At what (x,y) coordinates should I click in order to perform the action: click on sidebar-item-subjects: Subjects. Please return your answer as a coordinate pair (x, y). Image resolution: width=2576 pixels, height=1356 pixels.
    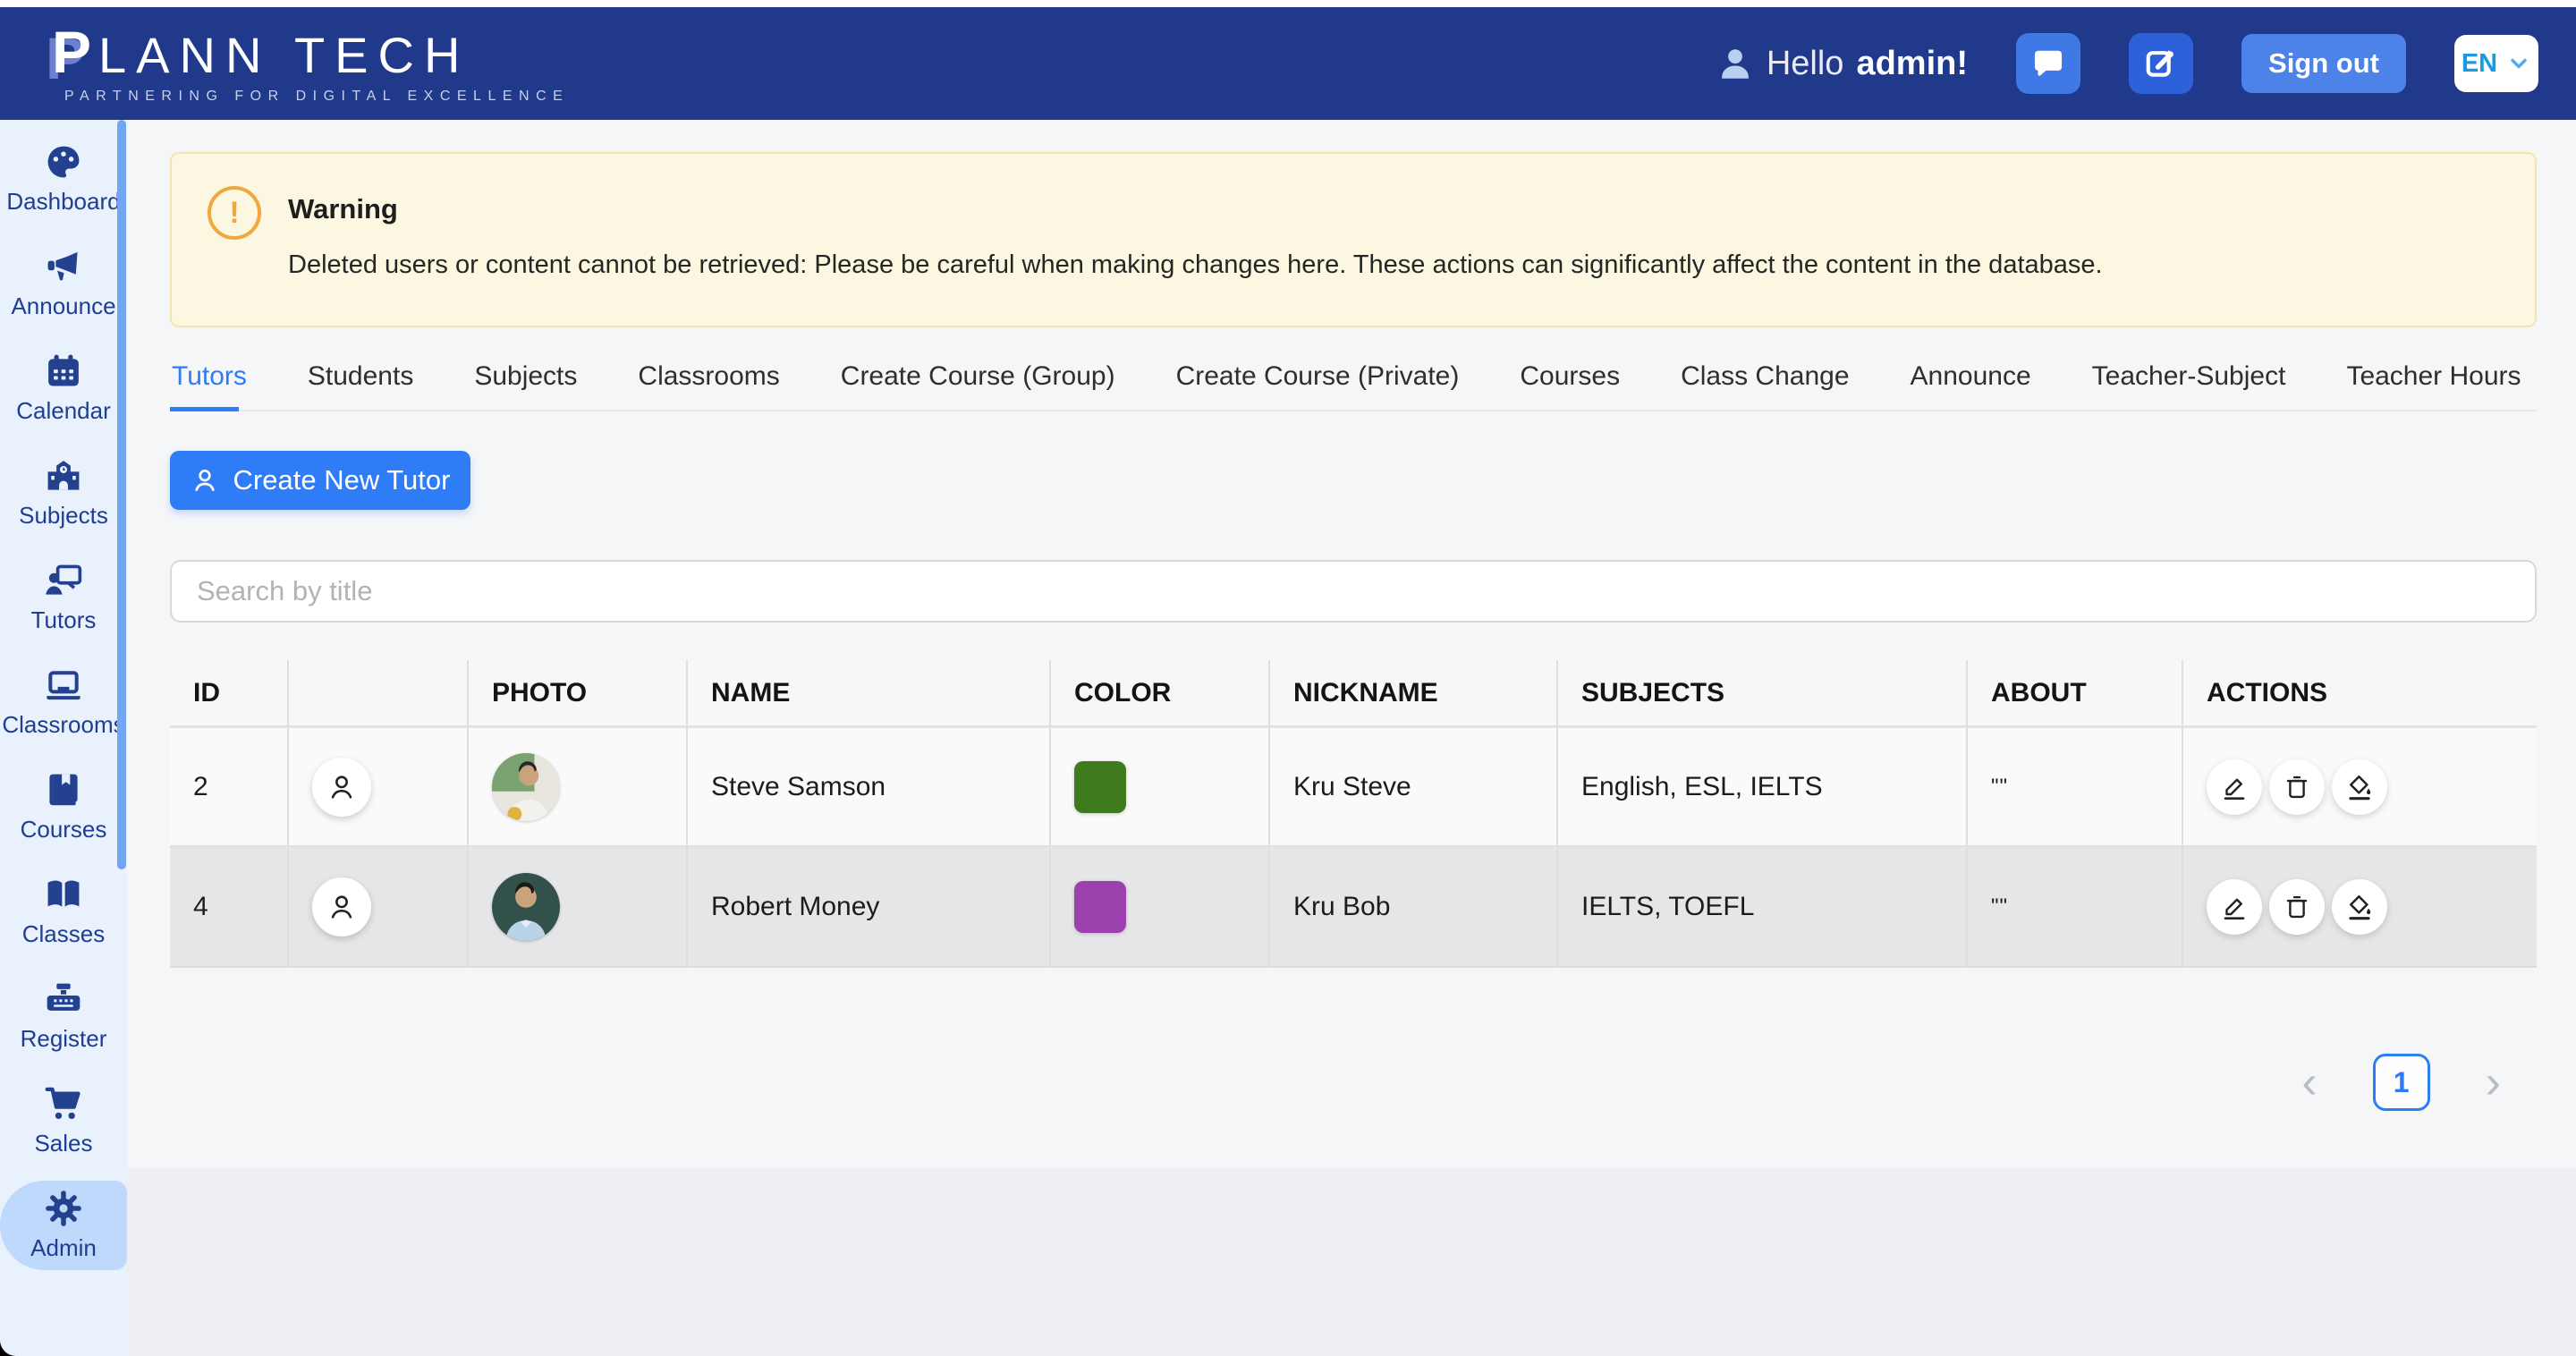
    Looking at the image, I should click on (63, 493).